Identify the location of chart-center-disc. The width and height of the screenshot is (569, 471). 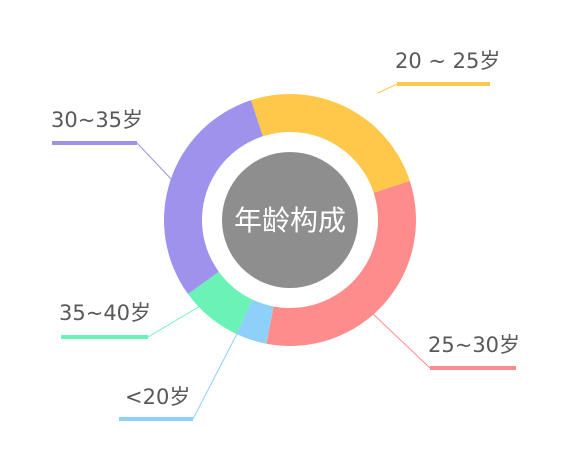
(290, 220).